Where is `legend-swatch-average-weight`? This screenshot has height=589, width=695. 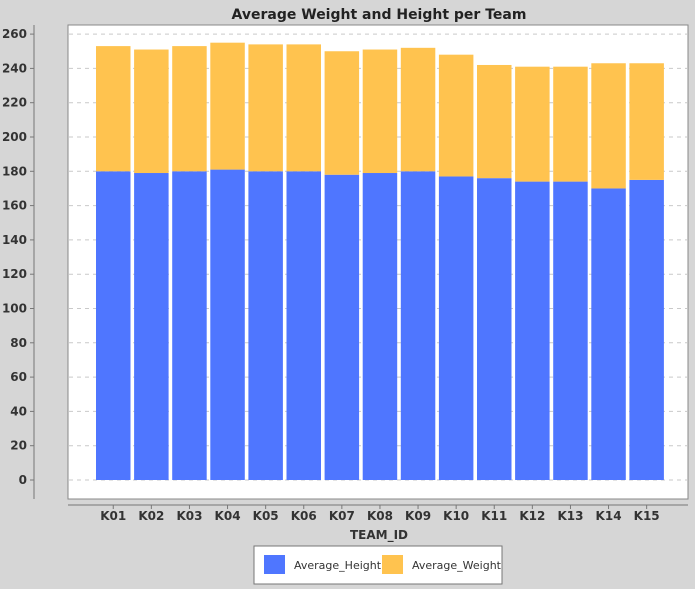
legend-swatch-average-weight is located at coordinates (392, 564).